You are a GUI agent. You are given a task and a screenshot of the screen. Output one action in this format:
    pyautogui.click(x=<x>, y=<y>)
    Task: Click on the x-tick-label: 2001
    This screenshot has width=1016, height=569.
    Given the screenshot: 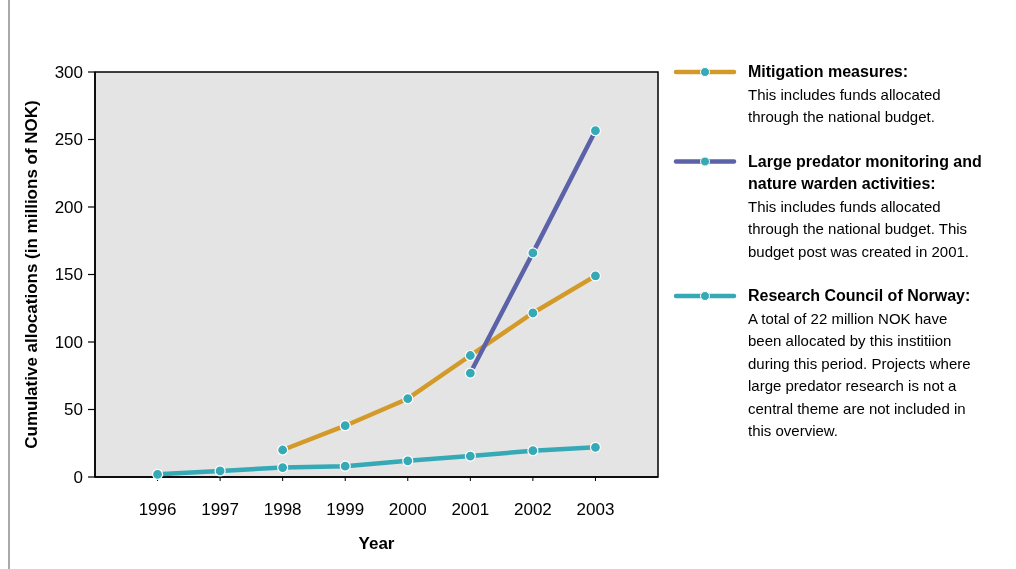 What is the action you would take?
    pyautogui.click(x=470, y=509)
    